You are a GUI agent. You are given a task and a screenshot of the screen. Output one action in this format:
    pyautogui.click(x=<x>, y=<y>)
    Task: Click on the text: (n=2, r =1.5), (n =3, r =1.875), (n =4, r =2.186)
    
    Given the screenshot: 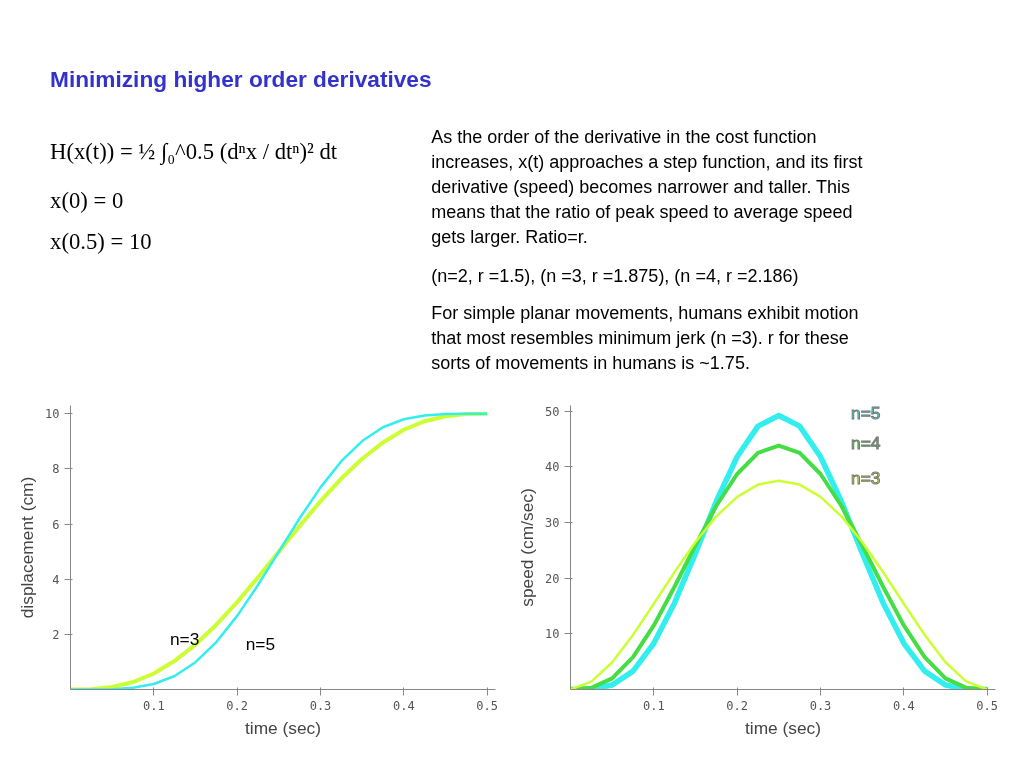 What is the action you would take?
    pyautogui.click(x=615, y=275)
    